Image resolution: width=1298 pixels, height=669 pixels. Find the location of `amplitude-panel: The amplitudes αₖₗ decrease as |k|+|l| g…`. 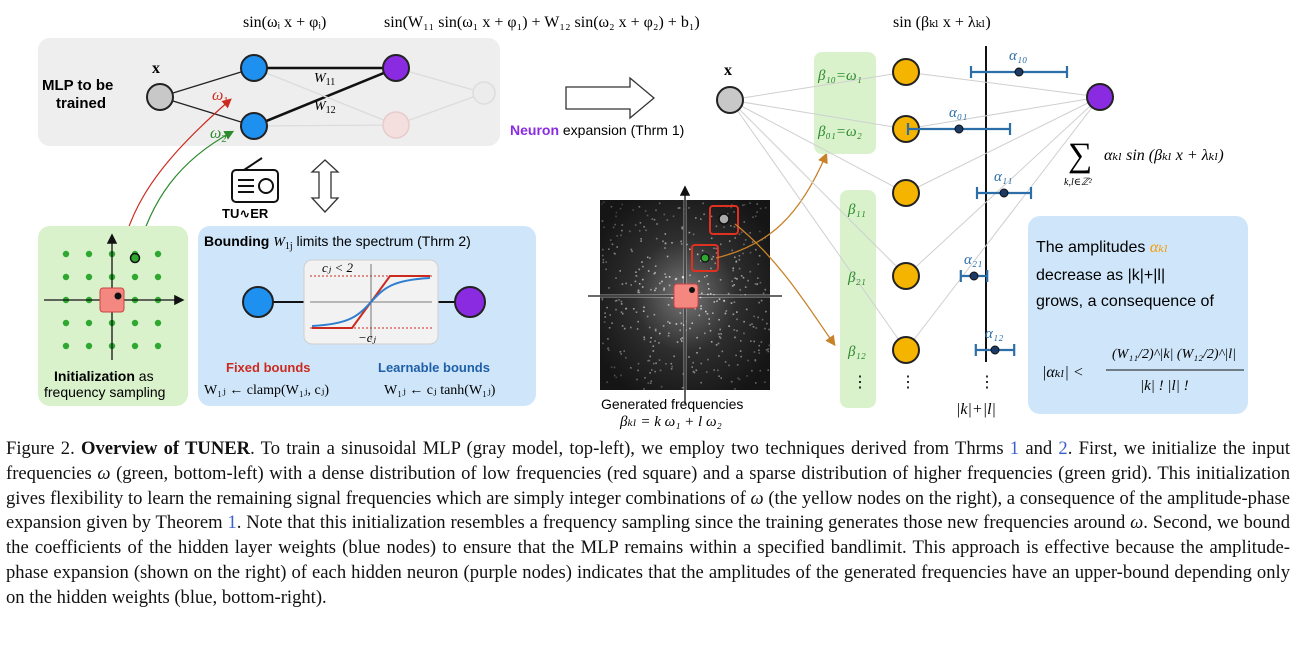

amplitude-panel: The amplitudes αₖₗ decrease as |k|+|l| g… is located at coordinates (1138, 315).